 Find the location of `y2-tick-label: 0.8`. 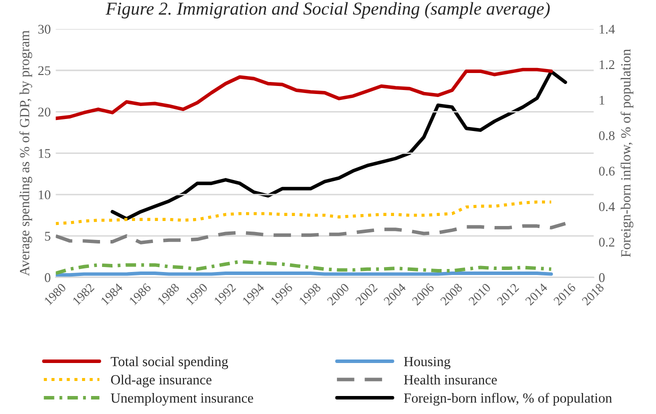

y2-tick-label: 0.8 is located at coordinates (607, 135).